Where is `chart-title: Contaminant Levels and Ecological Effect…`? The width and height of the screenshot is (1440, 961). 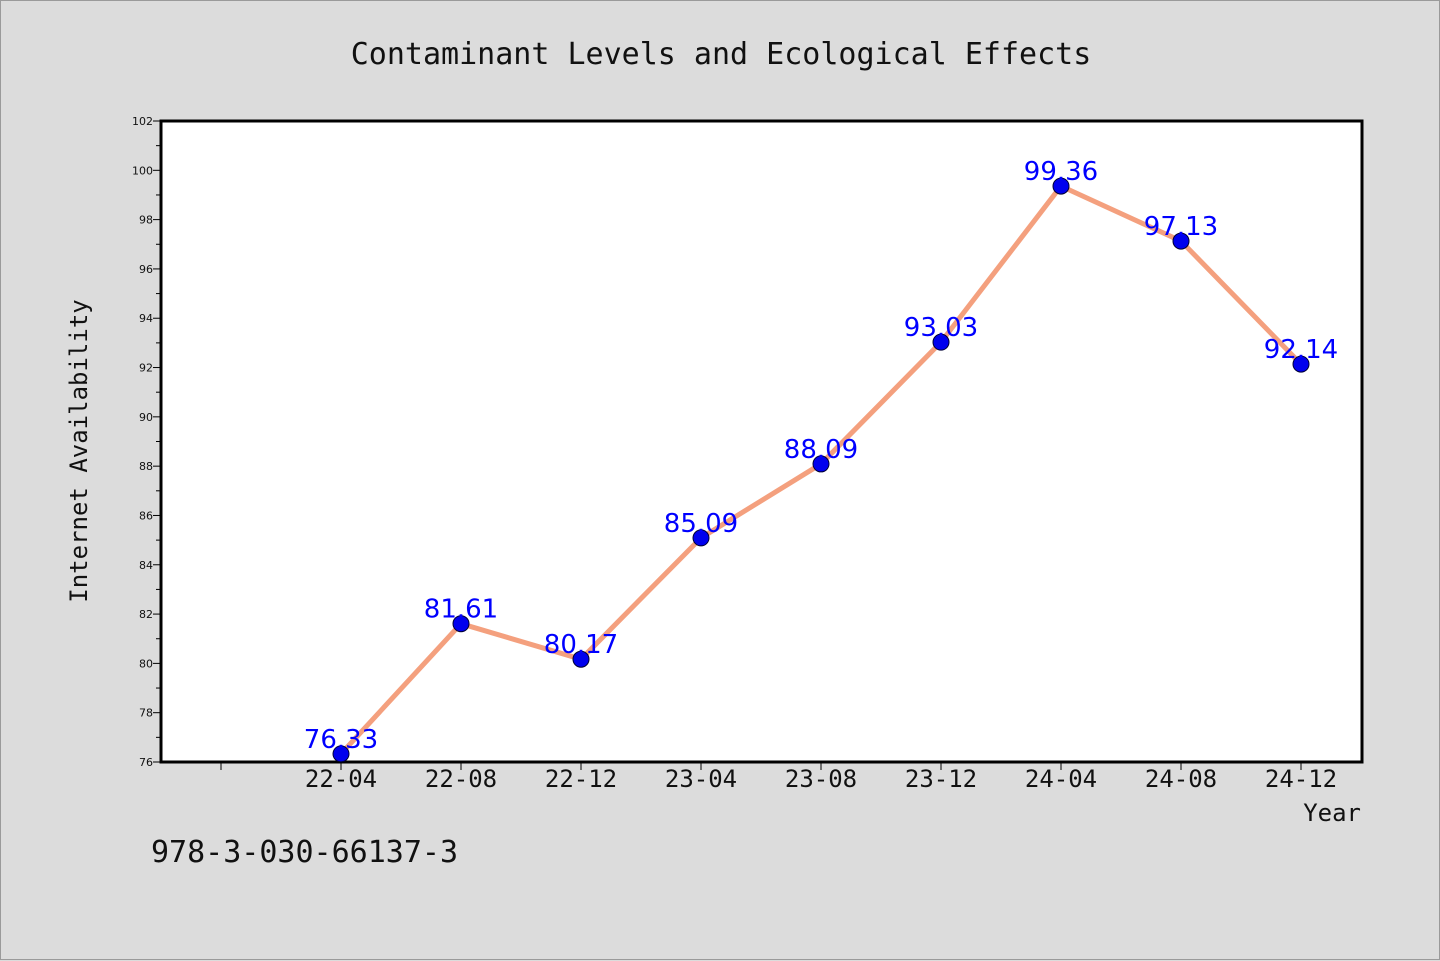
chart-title: Contaminant Levels and Ecological Effect… is located at coordinates (721, 54).